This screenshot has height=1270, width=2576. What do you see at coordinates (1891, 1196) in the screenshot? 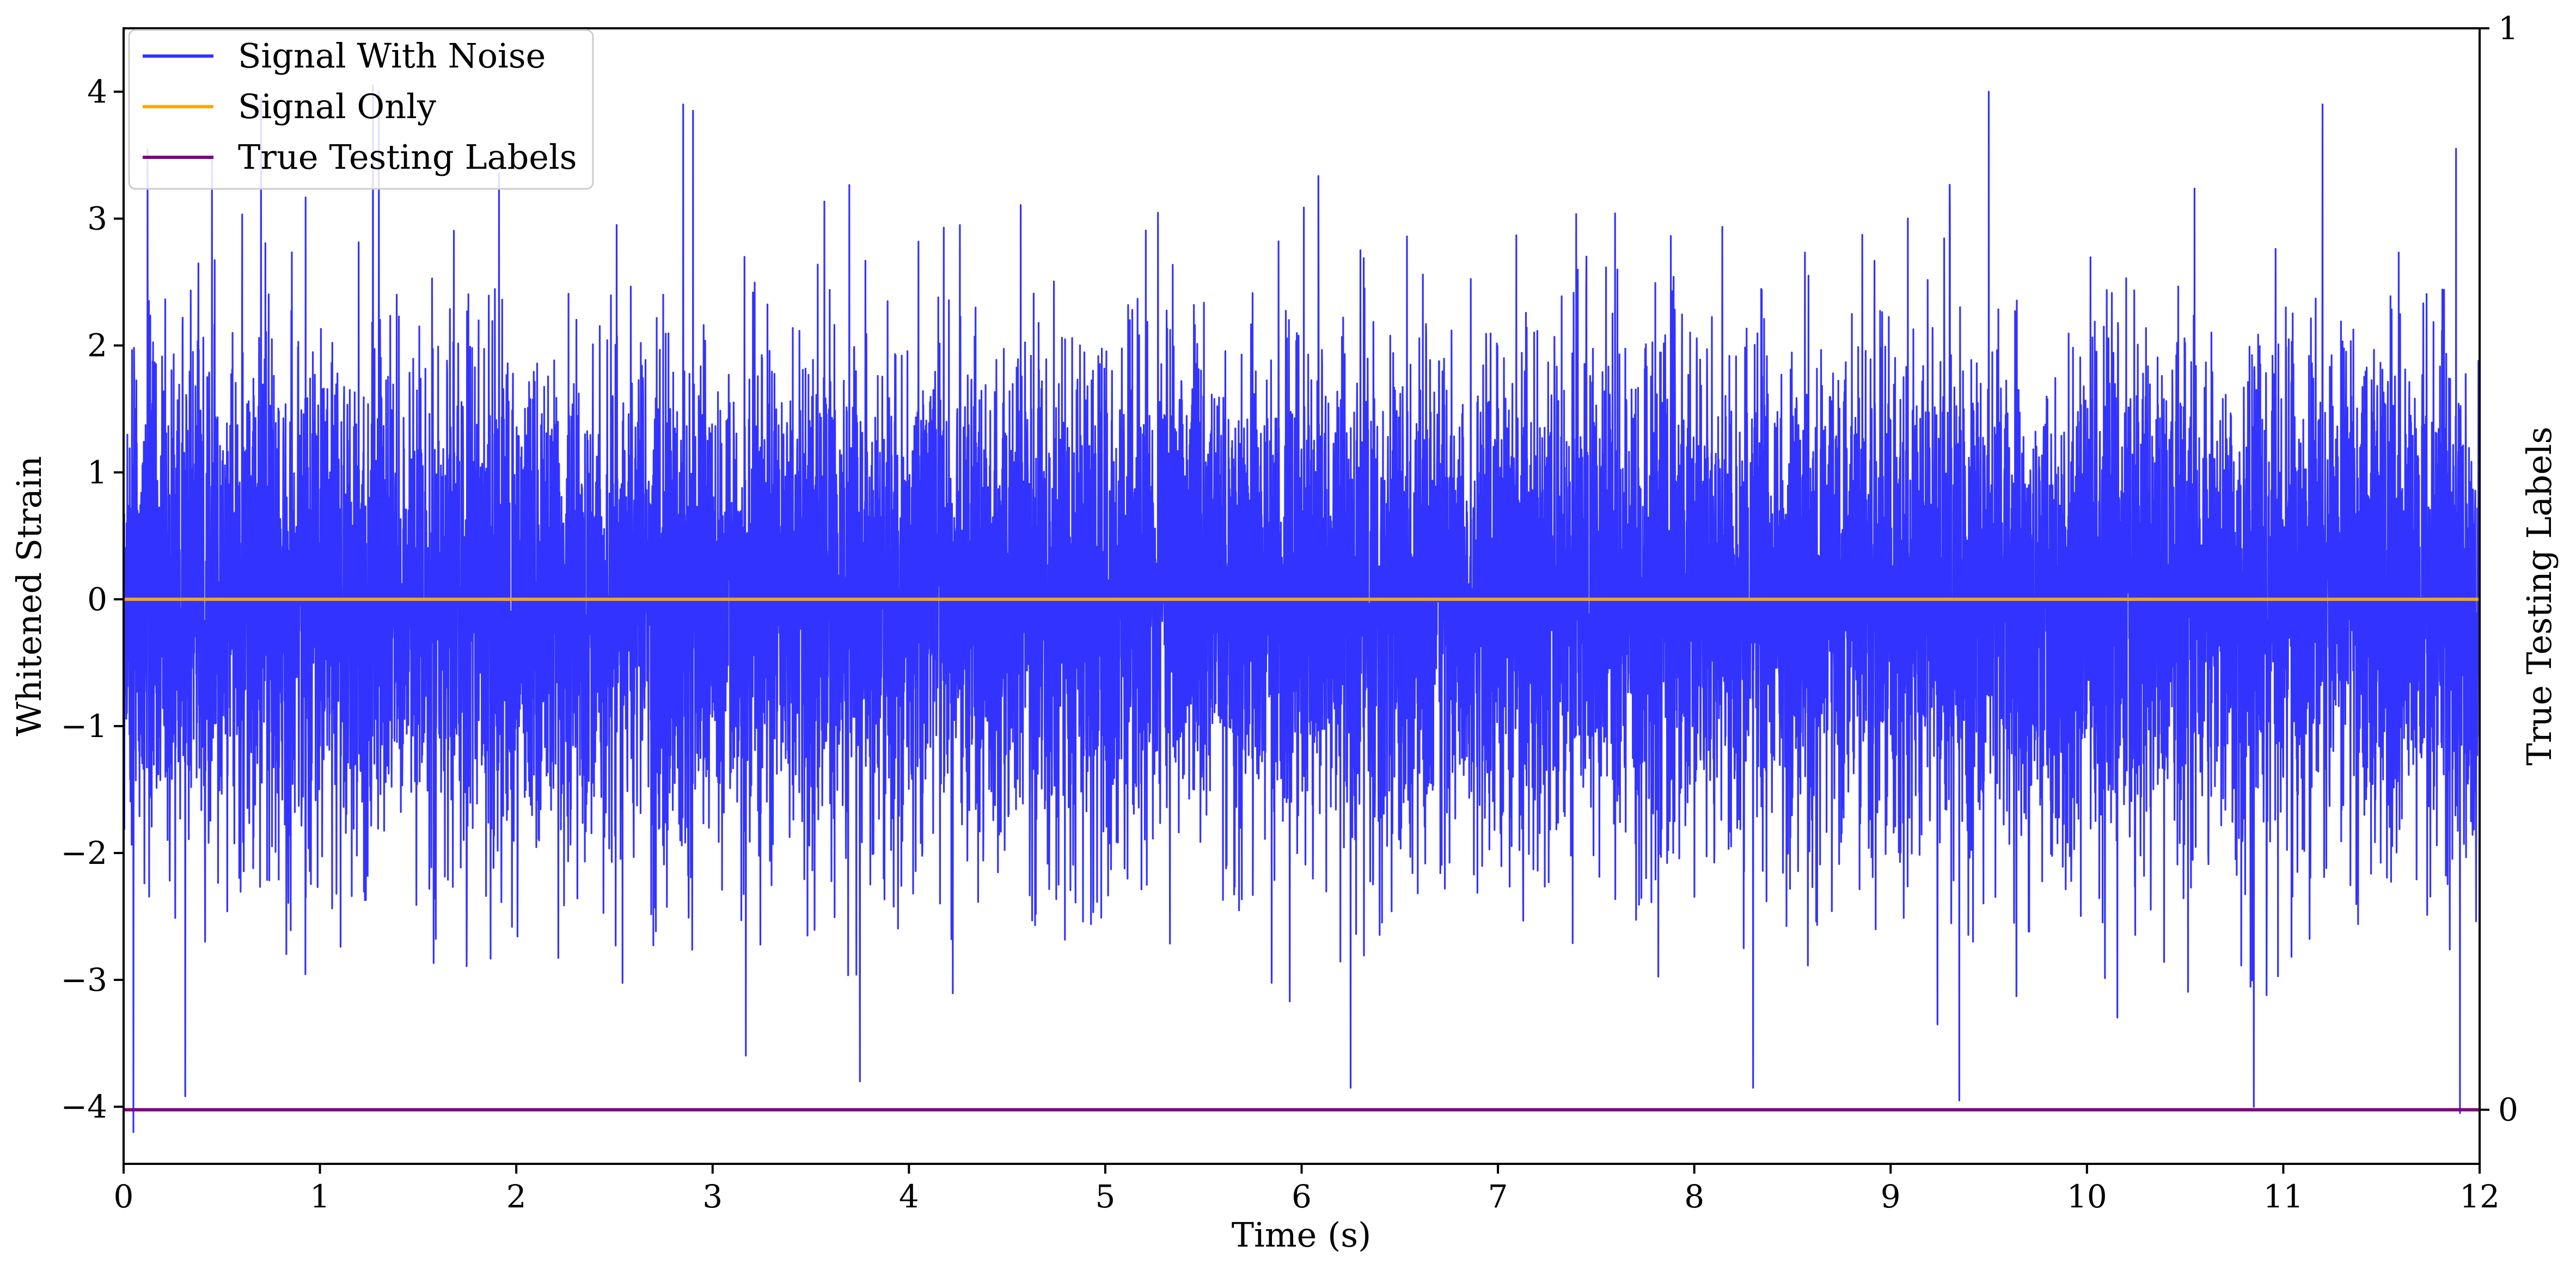
I see `x-tick-label: 9` at bounding box center [1891, 1196].